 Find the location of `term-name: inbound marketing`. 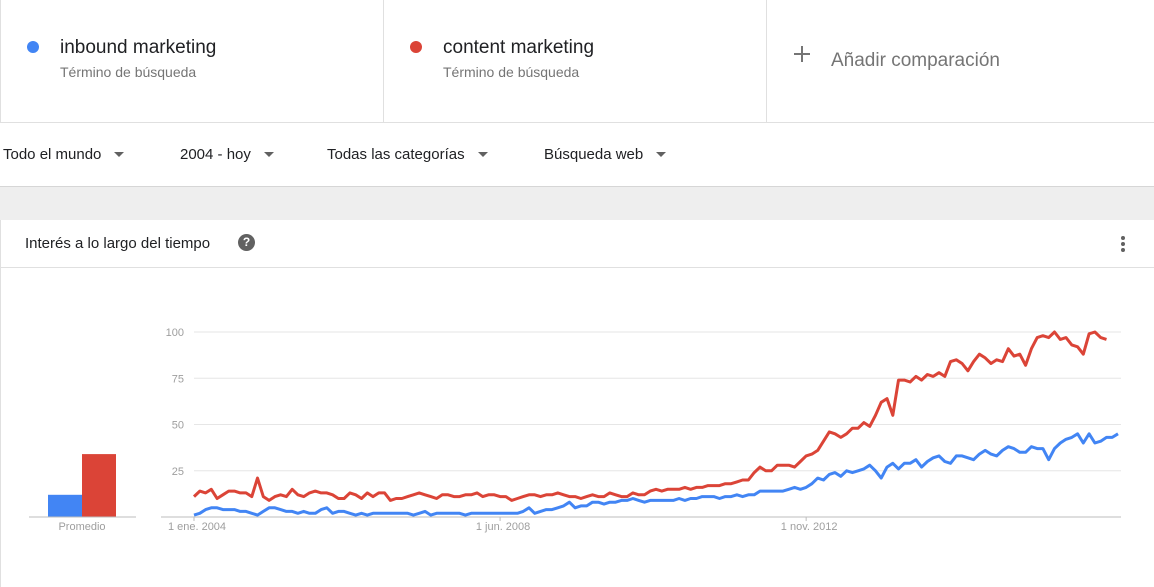

term-name: inbound marketing is located at coordinates (138, 47).